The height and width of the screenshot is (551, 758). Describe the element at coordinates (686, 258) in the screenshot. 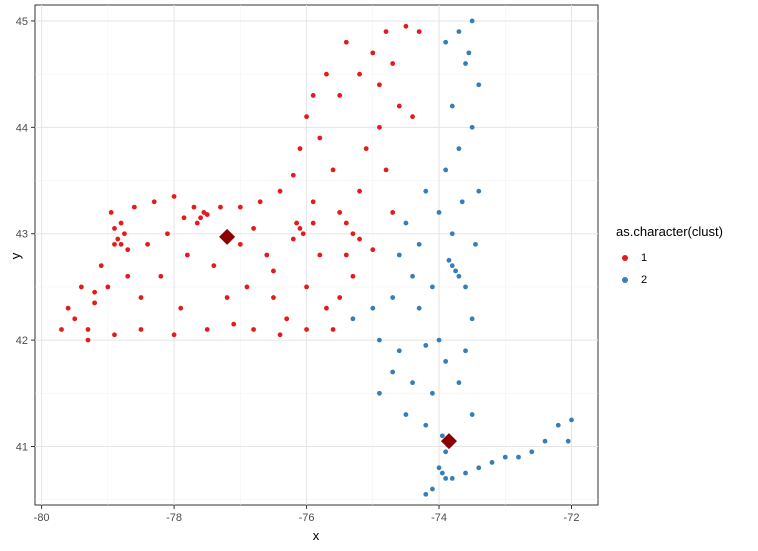

I see `legend-item-1: 1` at that location.